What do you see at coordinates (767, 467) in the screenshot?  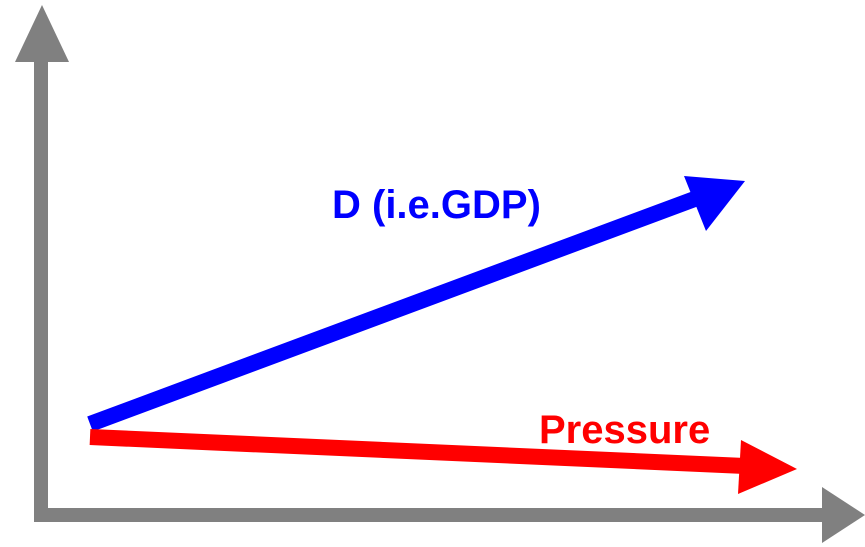 I see `pressure-arrow-head` at bounding box center [767, 467].